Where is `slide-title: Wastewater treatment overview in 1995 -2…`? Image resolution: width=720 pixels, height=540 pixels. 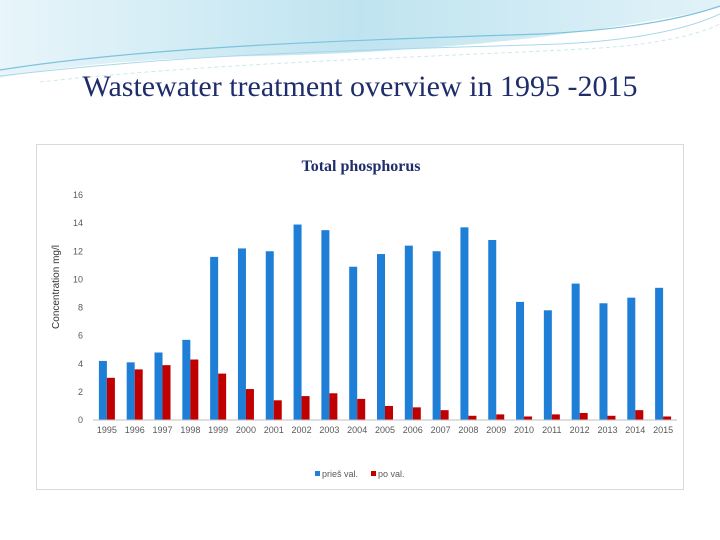
slide-title: Wastewater treatment overview in 1995 -2… is located at coordinates (360, 86).